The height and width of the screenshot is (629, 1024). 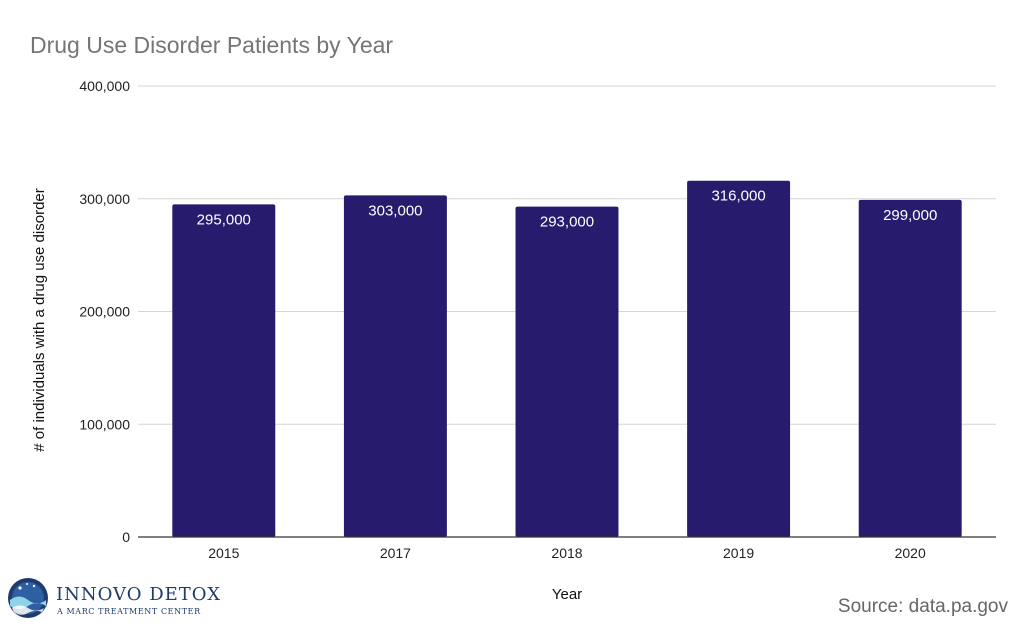 I want to click on bar-2018, so click(x=567, y=371).